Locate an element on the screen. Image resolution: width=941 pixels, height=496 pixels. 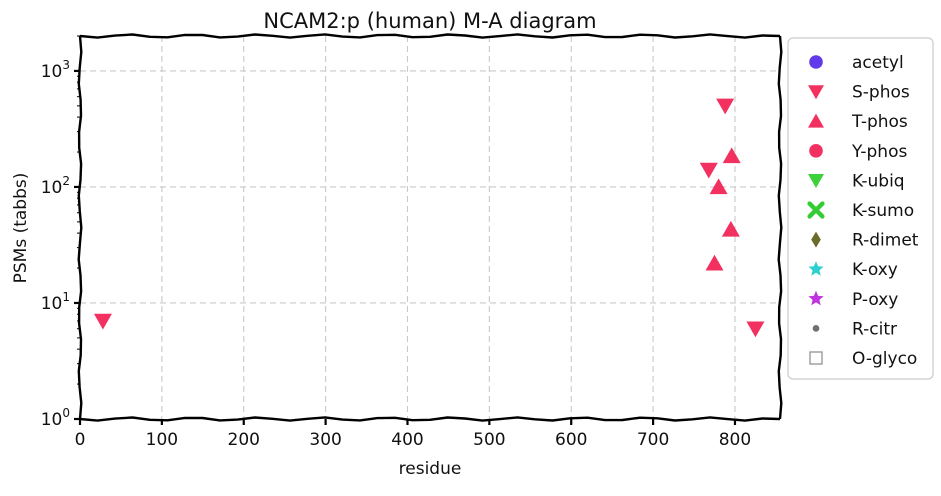
legend-marker-s-phos is located at coordinates (816, 92).